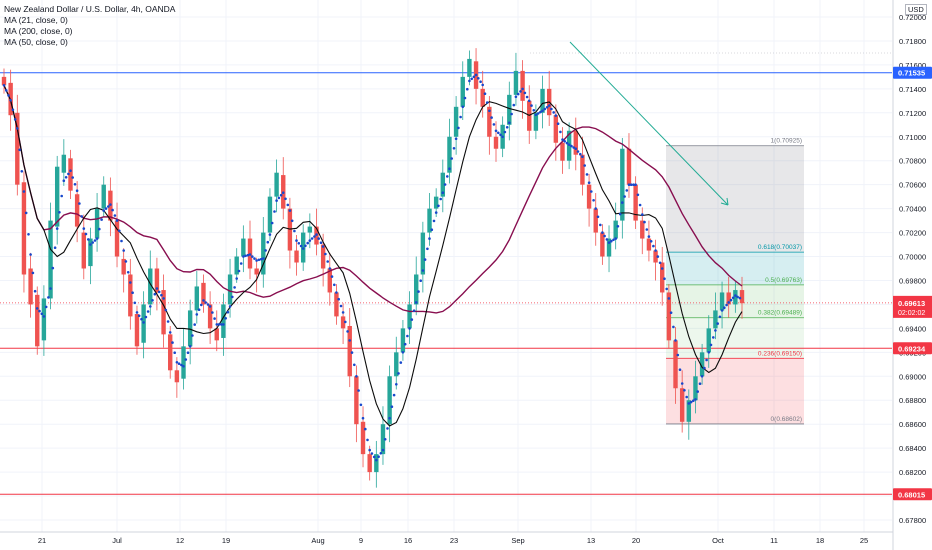 The width and height of the screenshot is (932, 550). I want to click on x-tick-label: 20, so click(636, 540).